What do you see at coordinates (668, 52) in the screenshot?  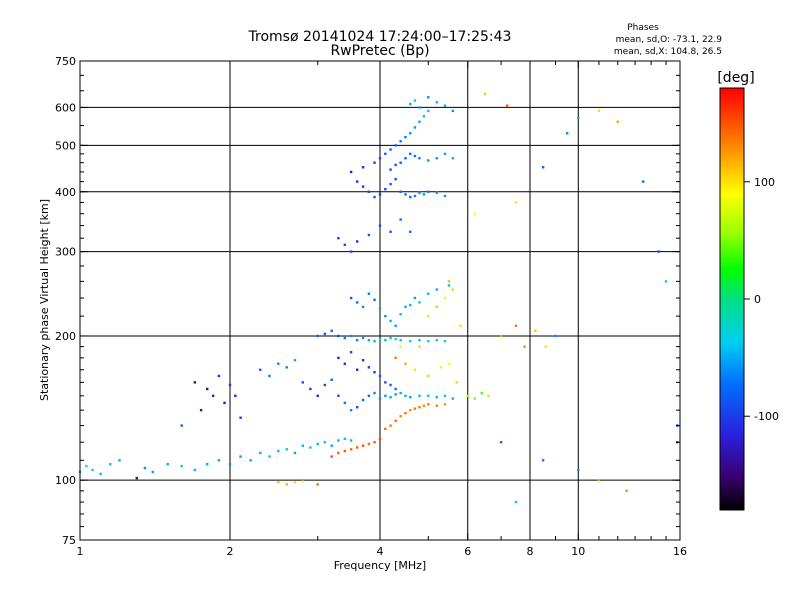 I see `stats-line-x: mean, sd,X: 104.8, 26.5` at bounding box center [668, 52].